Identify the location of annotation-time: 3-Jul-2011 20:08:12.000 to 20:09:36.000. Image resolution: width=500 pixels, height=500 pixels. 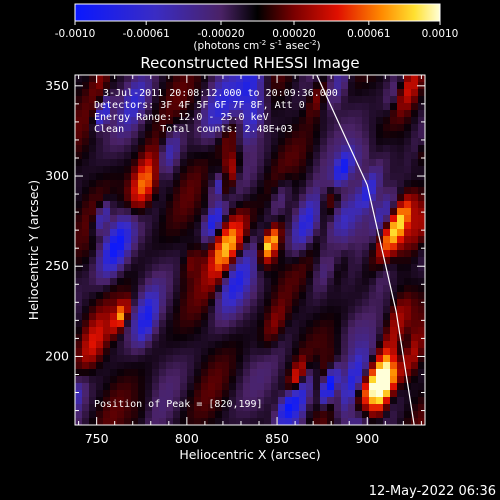
(220, 93).